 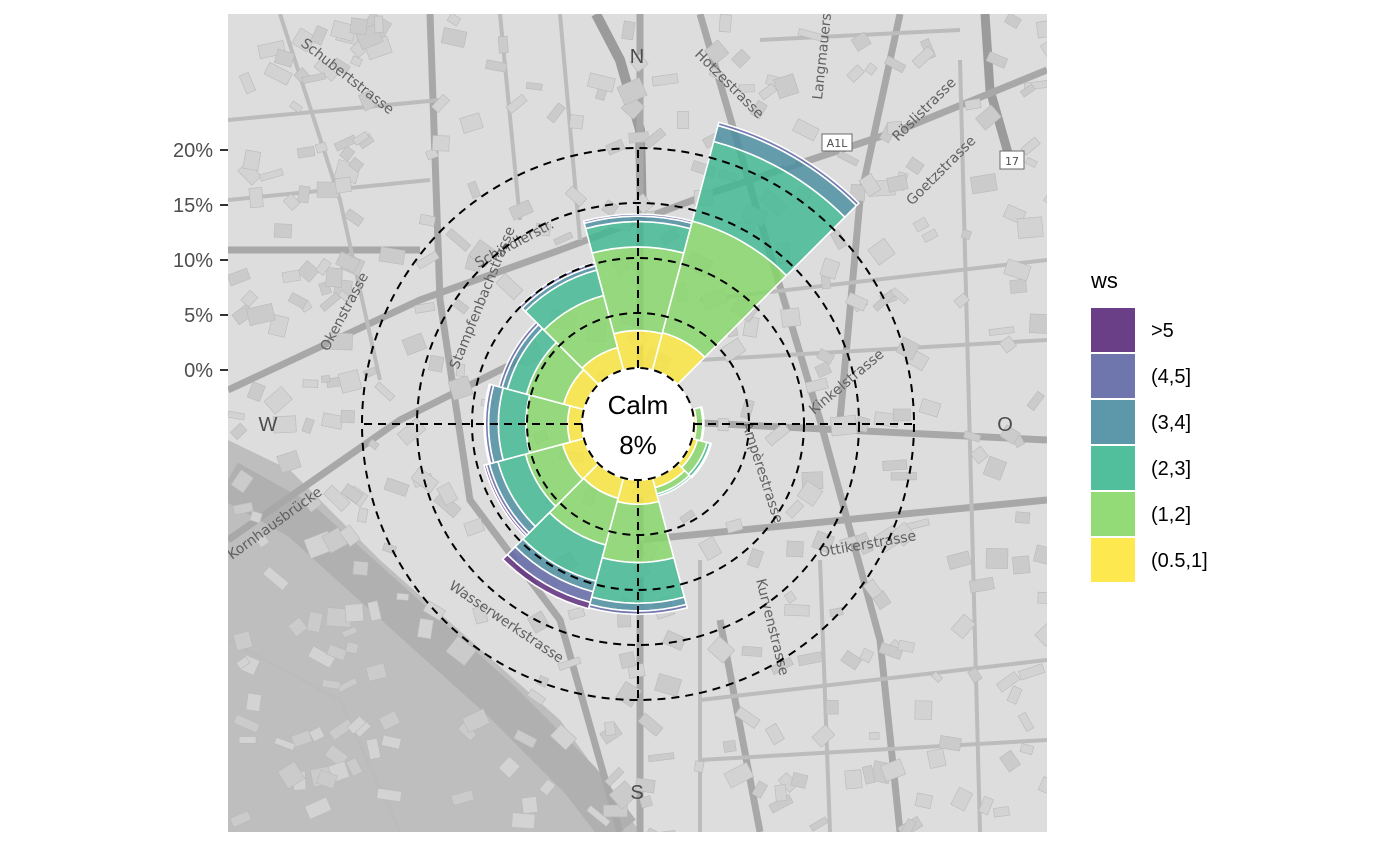 What do you see at coordinates (1179, 561) in the screenshot?
I see `legend-label: (0.5,1]` at bounding box center [1179, 561].